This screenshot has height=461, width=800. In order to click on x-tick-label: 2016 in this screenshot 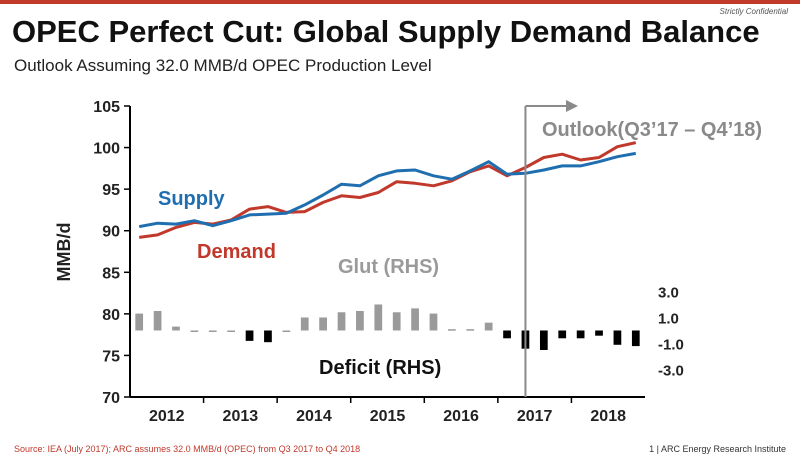, I will do `click(461, 416)`.